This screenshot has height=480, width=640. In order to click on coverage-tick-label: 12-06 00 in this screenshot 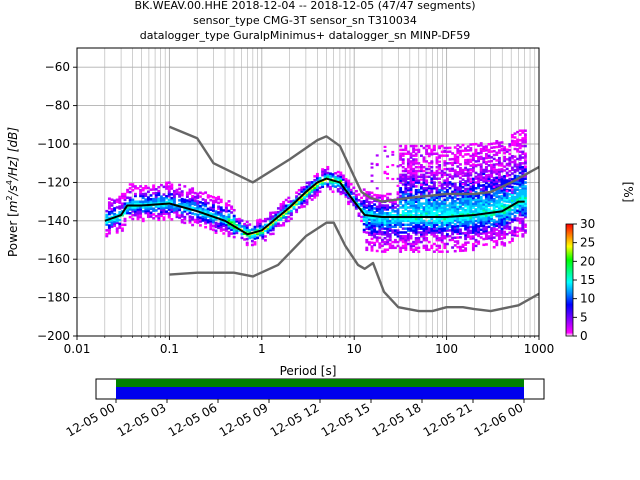, I will do `click(499, 419)`.